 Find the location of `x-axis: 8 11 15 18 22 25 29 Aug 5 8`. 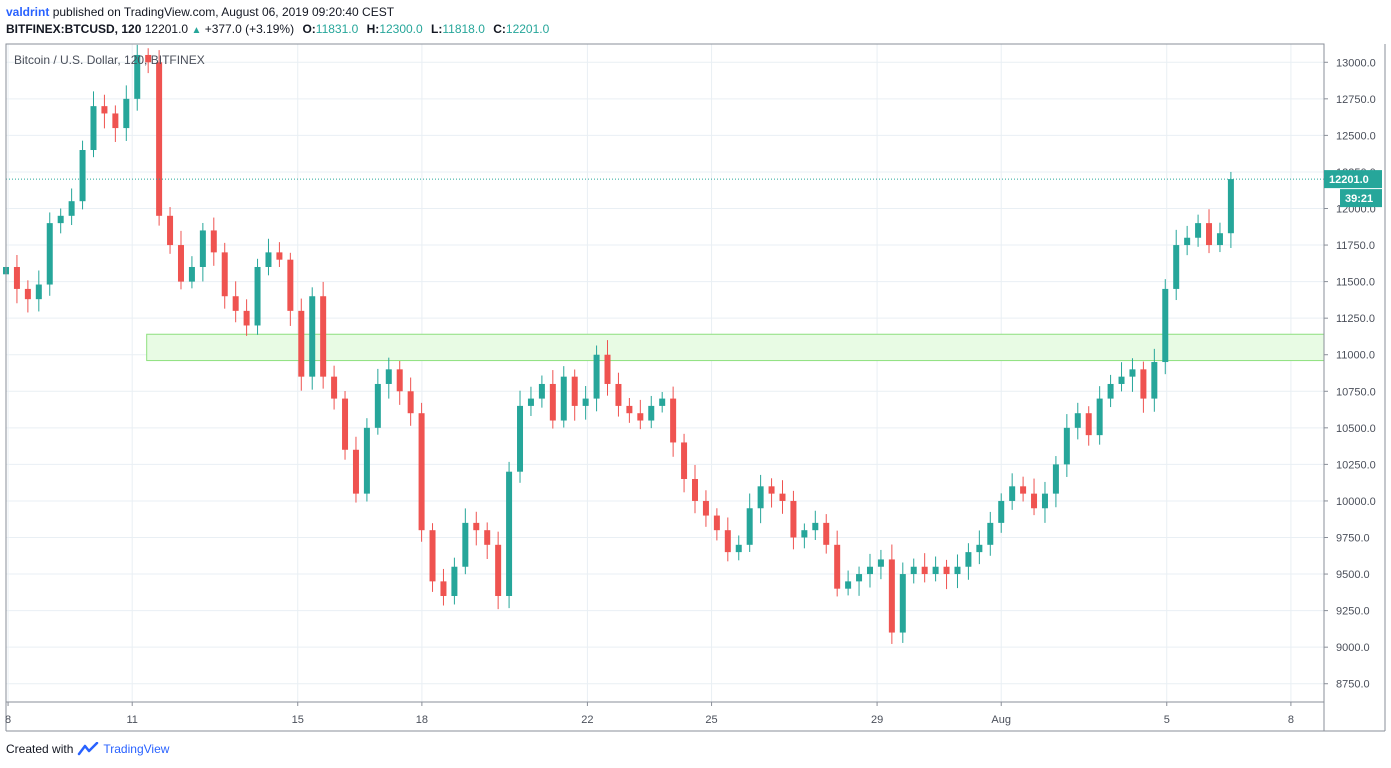

x-axis: 8 11 15 18 22 25 29 Aug 5 8 is located at coordinates (649, 714).